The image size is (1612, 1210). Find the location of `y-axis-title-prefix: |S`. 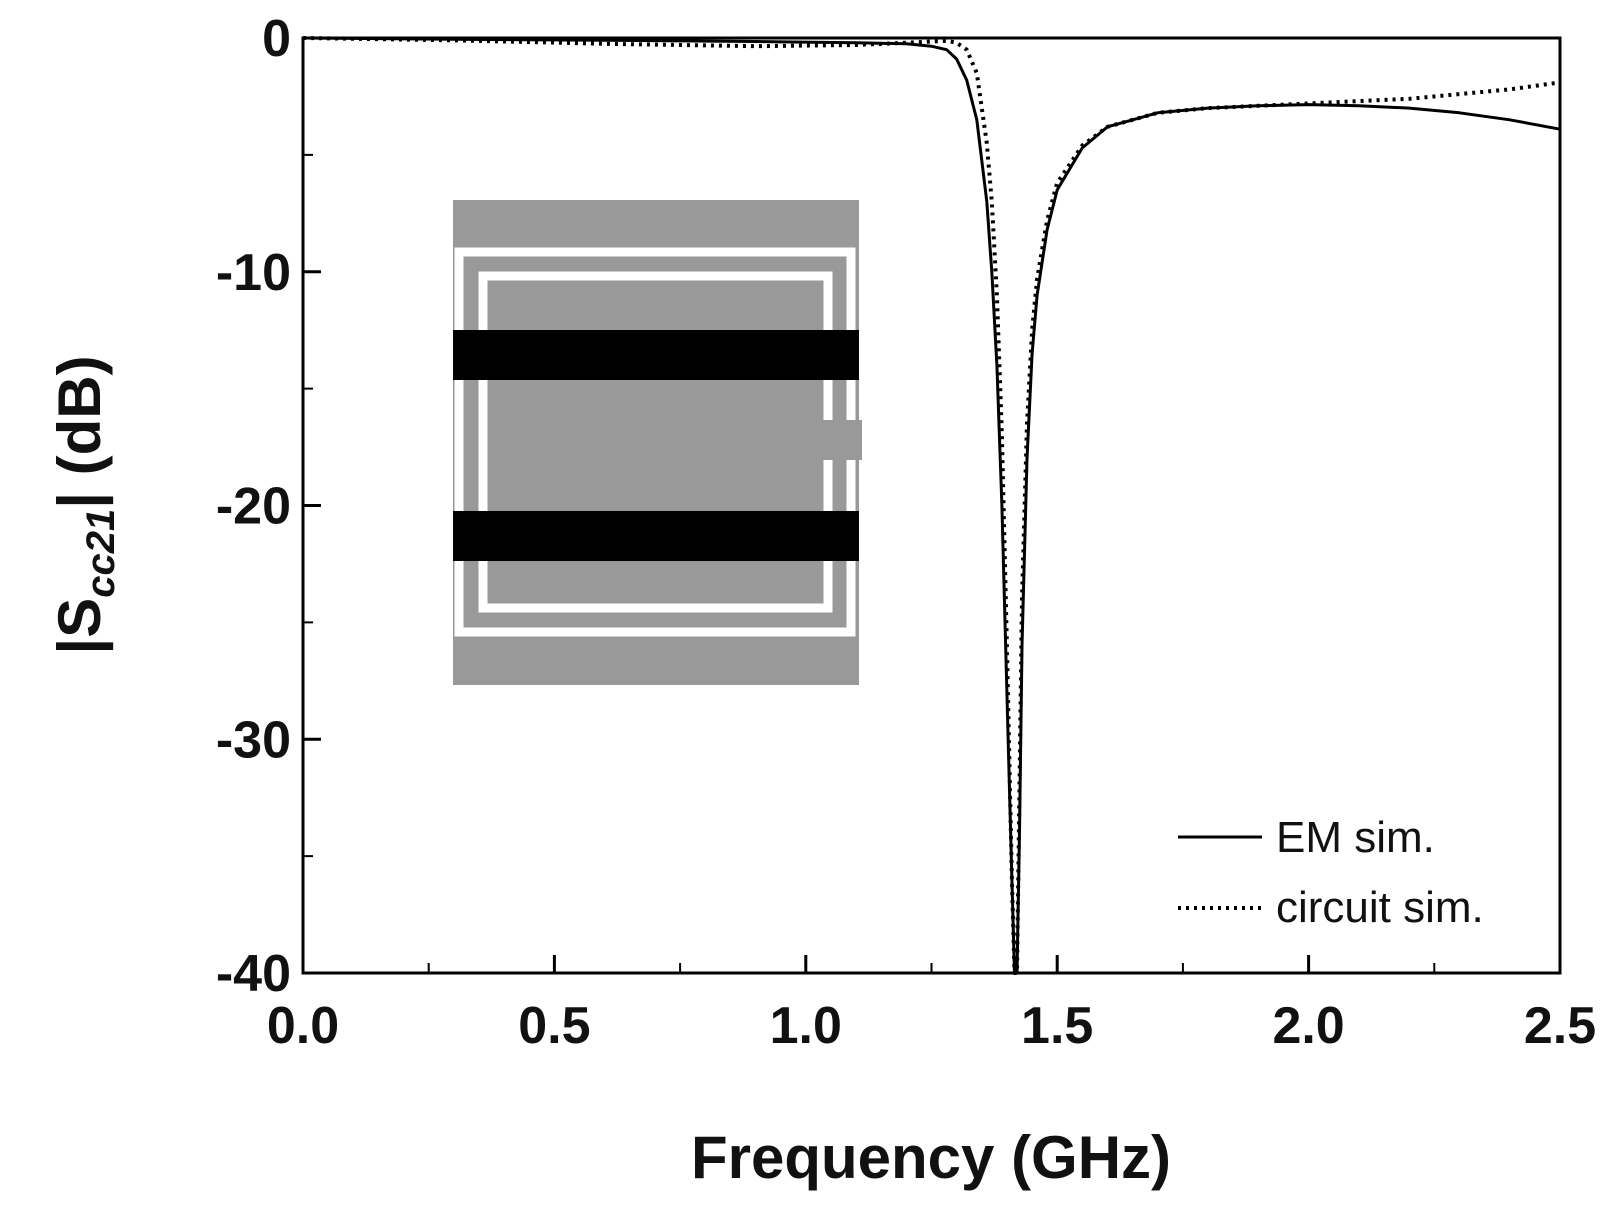

y-axis-title-prefix: |S is located at coordinates (80, 626).